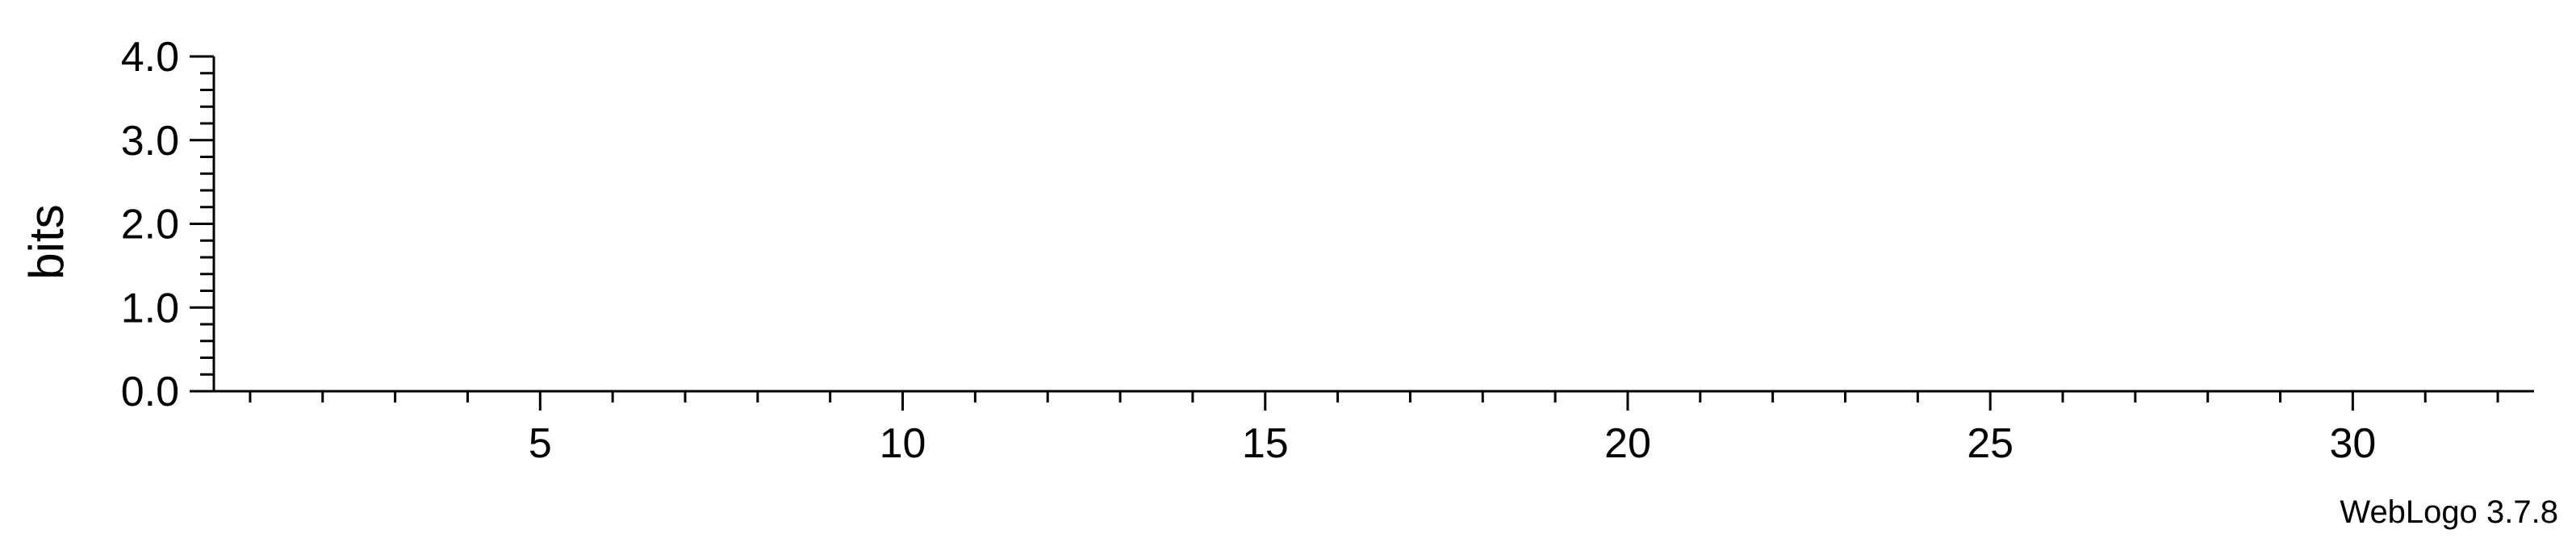  I want to click on x-tick-label: 20, so click(1627, 443).